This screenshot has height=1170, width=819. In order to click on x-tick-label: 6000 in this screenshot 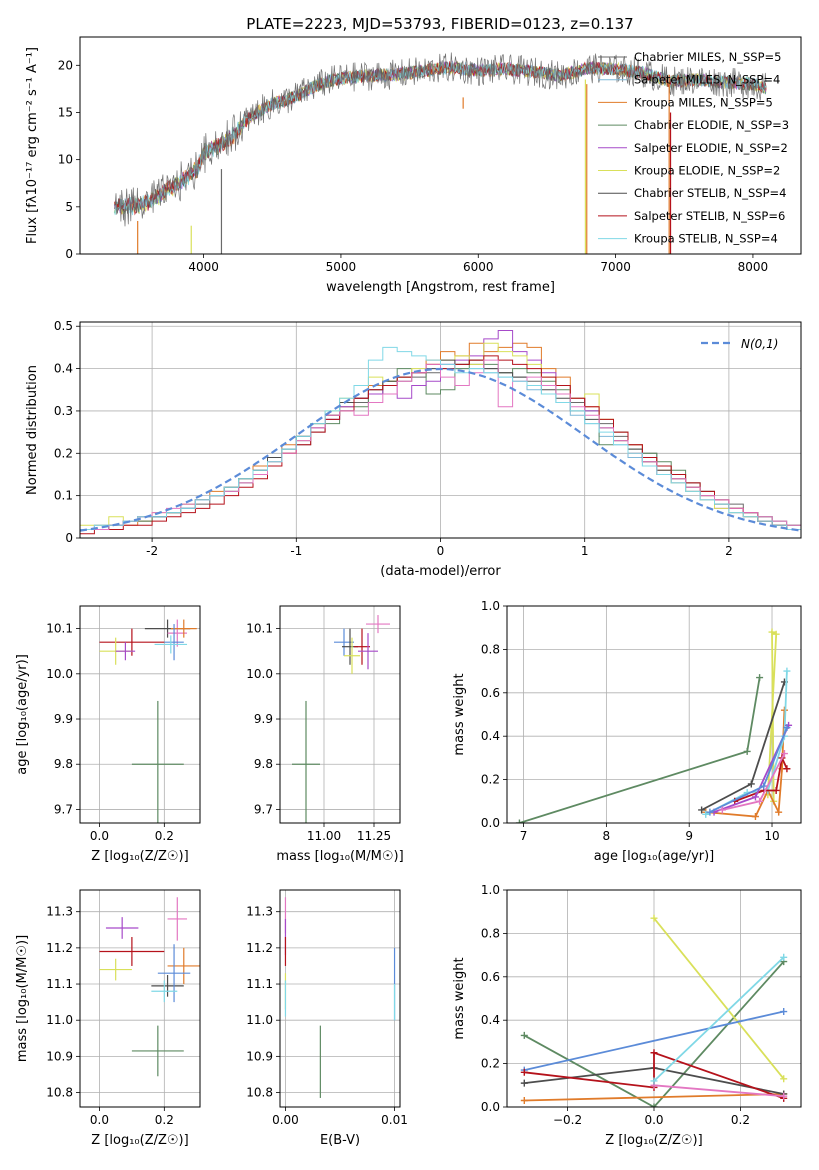, I will do `click(478, 267)`.